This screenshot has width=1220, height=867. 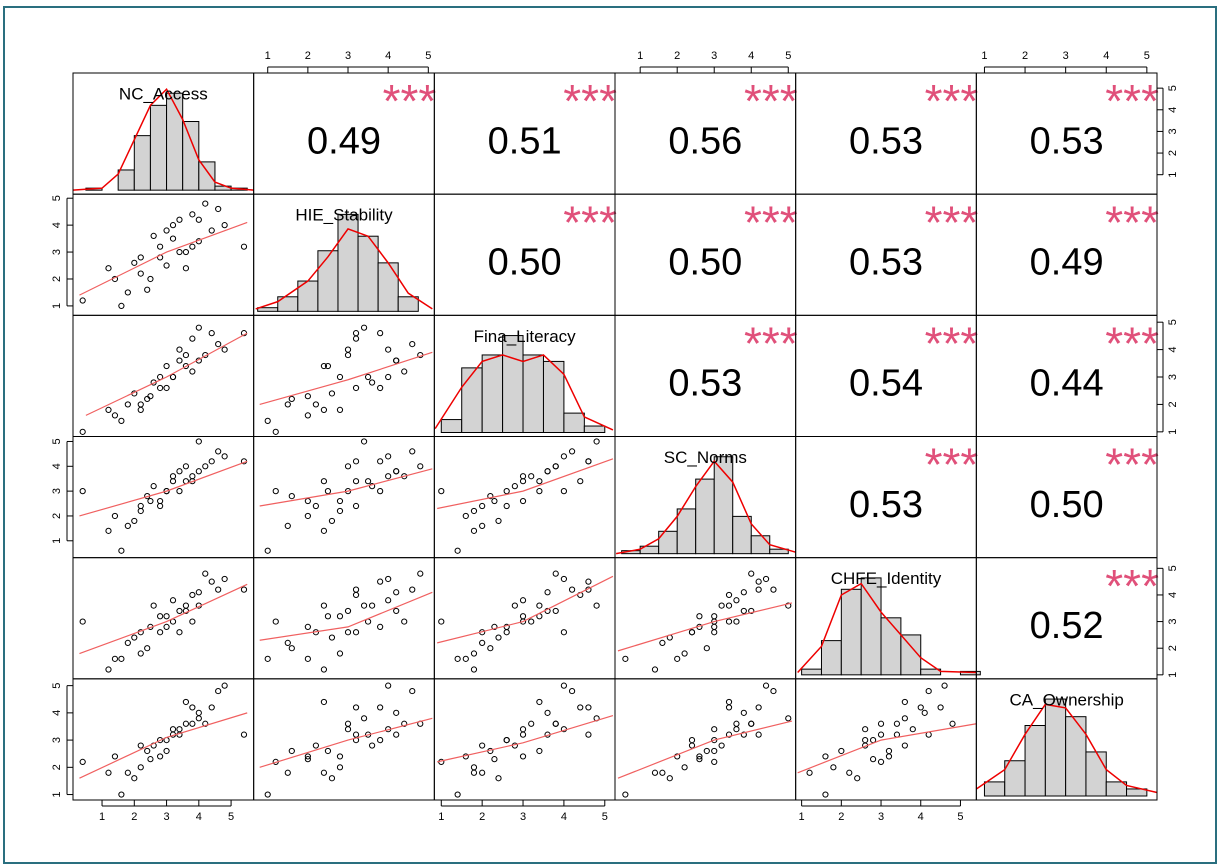 I want to click on y-tick-label: 1, so click(x=1173, y=432).